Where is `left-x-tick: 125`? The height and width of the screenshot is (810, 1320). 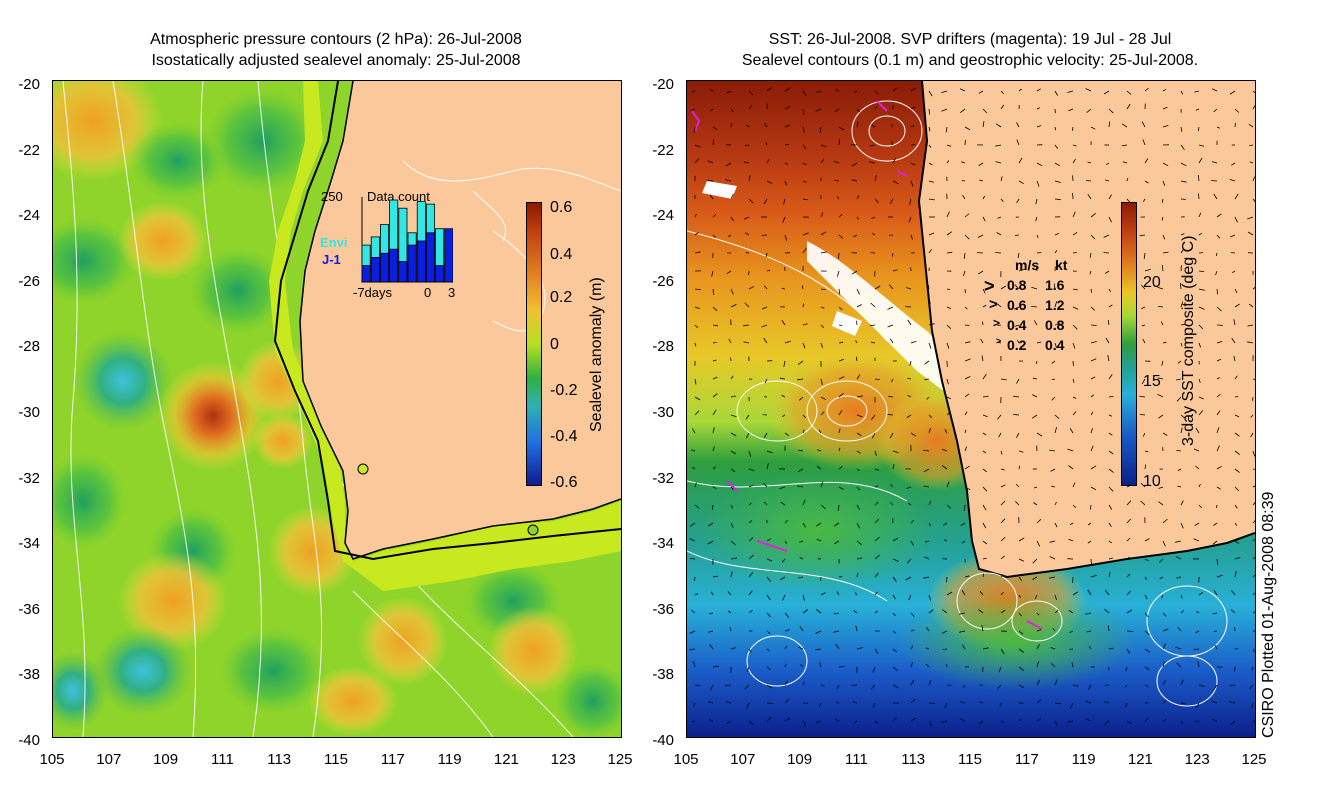
left-x-tick: 125 is located at coordinates (620, 759).